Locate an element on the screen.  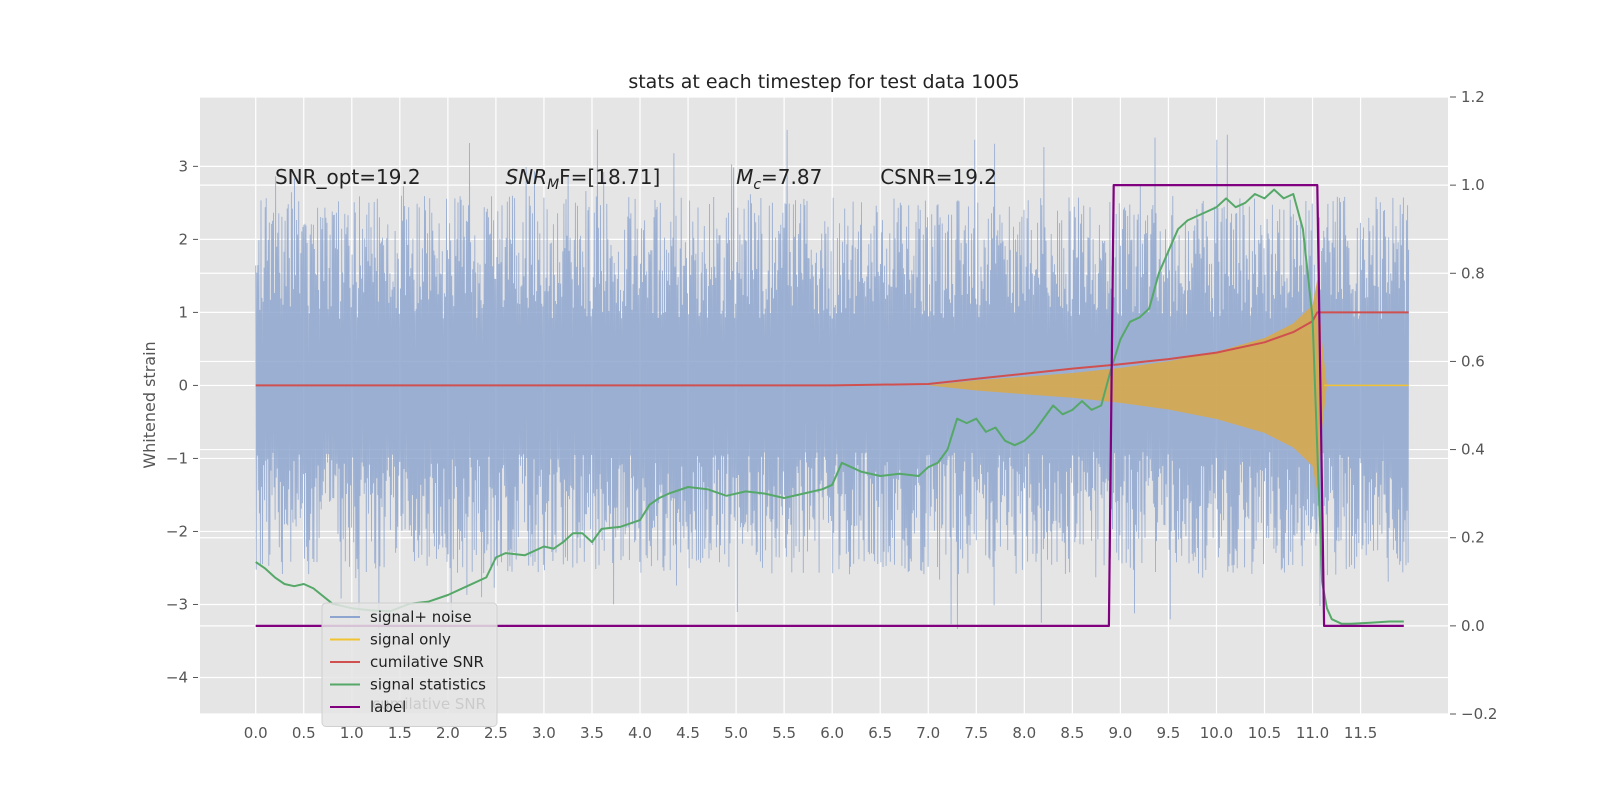
x-tick-label: 2.5 is located at coordinates (496, 733).